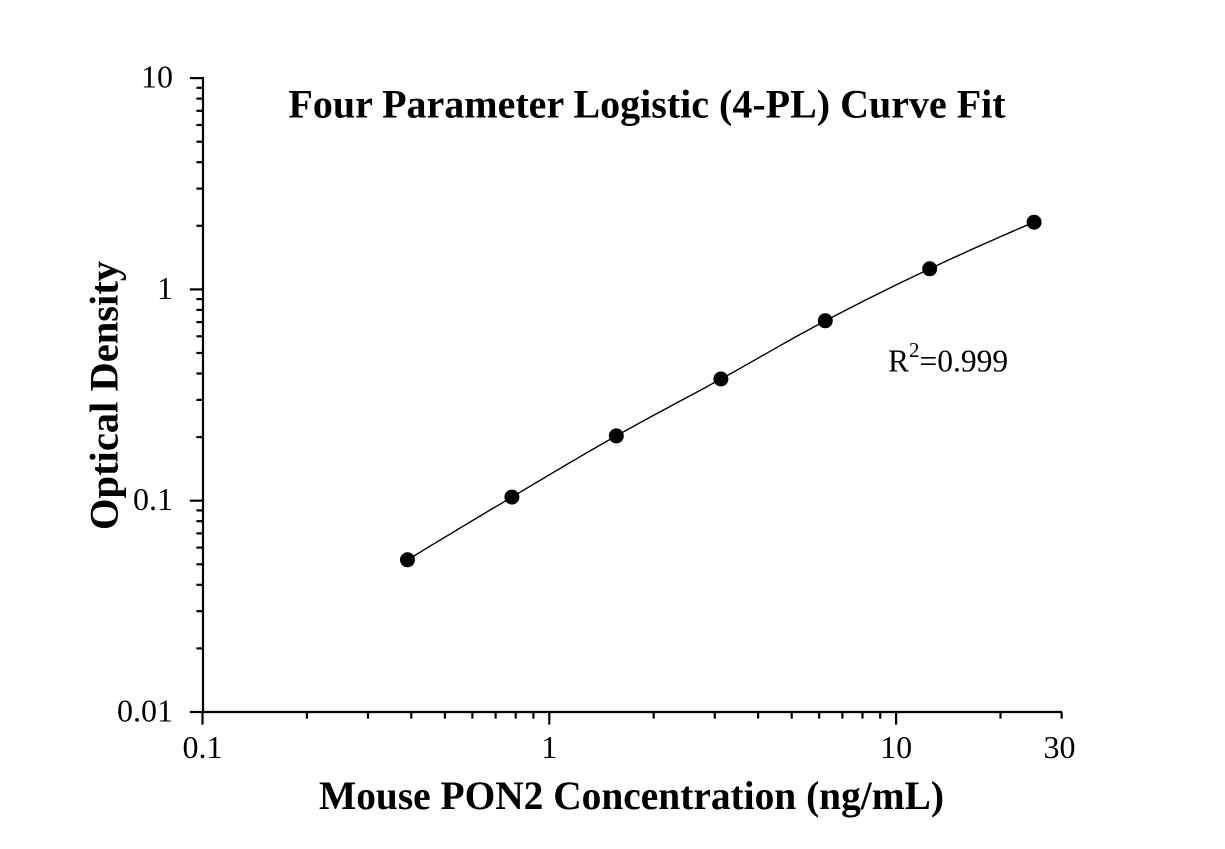 This screenshot has height=849, width=1225. I want to click on svg-text: Optical Density, so click(103, 395).